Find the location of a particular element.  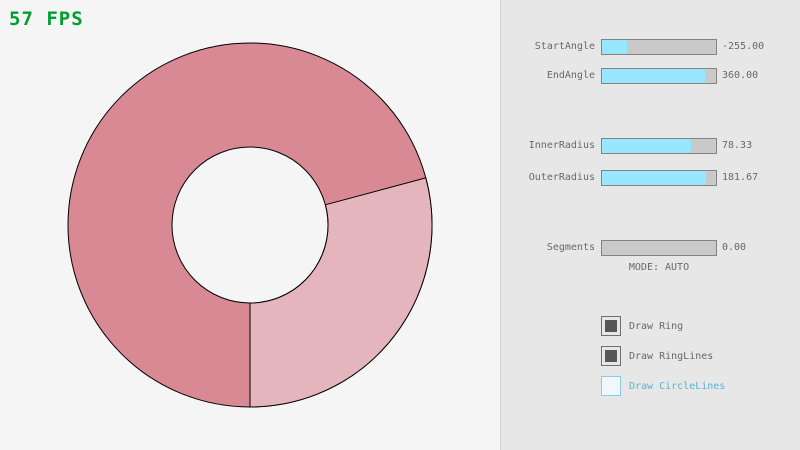

segments-row: Segments 0.00 is located at coordinates (650, 248).